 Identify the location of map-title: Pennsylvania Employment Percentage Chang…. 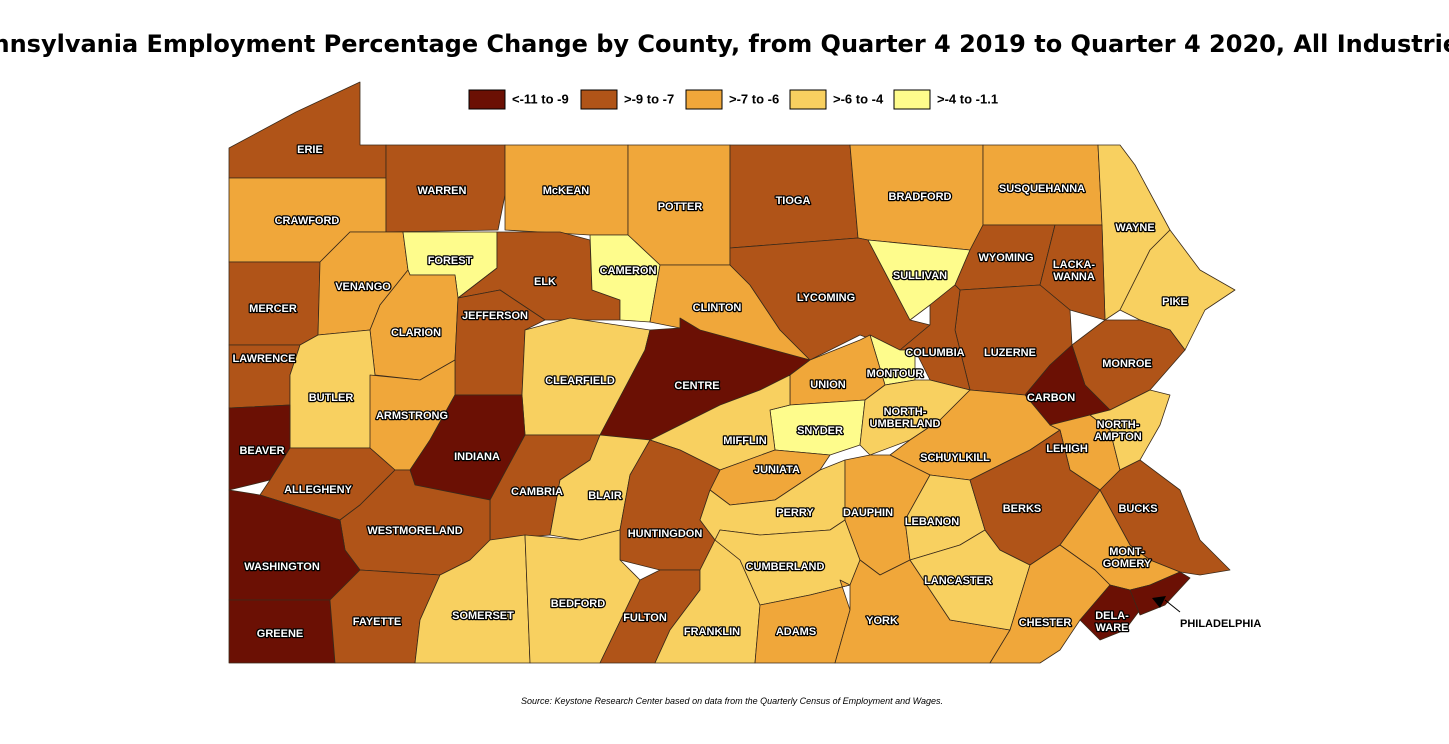
(724, 44).